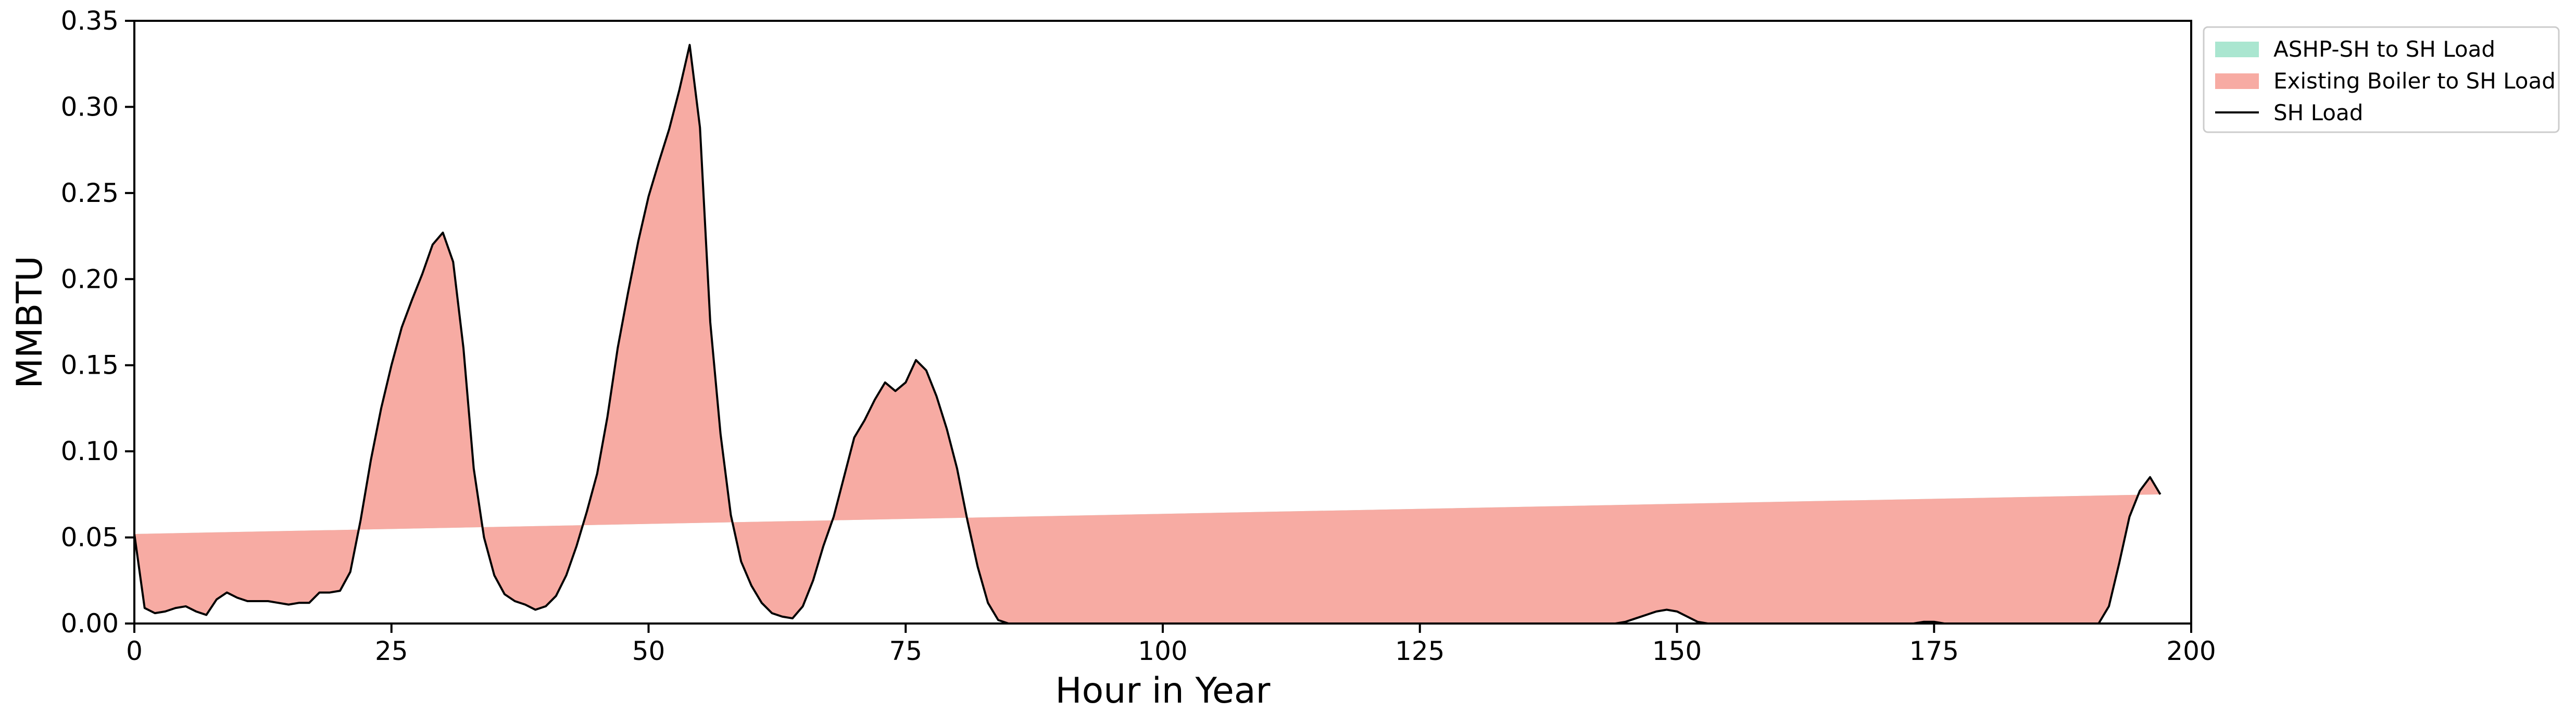 The image size is (2576, 725). I want to click on y-axis-title: MMBTU, so click(30, 322).